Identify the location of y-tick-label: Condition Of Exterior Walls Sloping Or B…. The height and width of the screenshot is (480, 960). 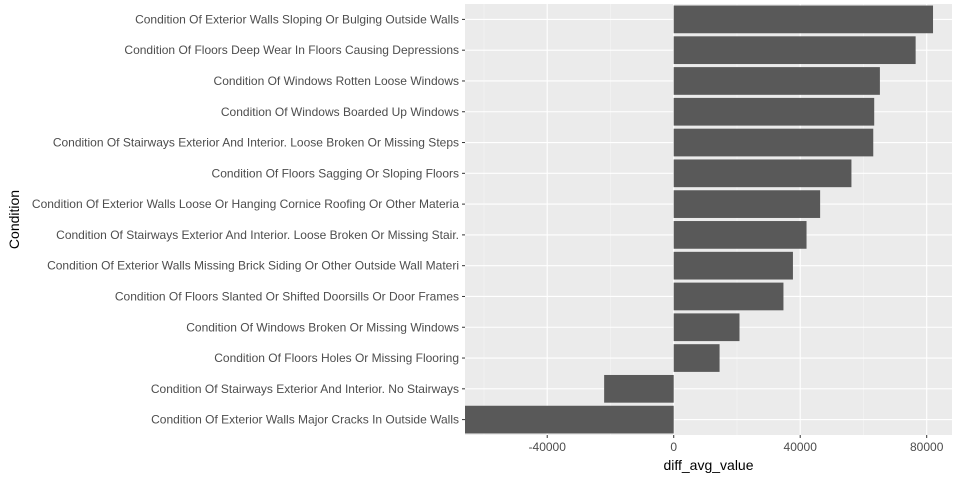
(297, 19).